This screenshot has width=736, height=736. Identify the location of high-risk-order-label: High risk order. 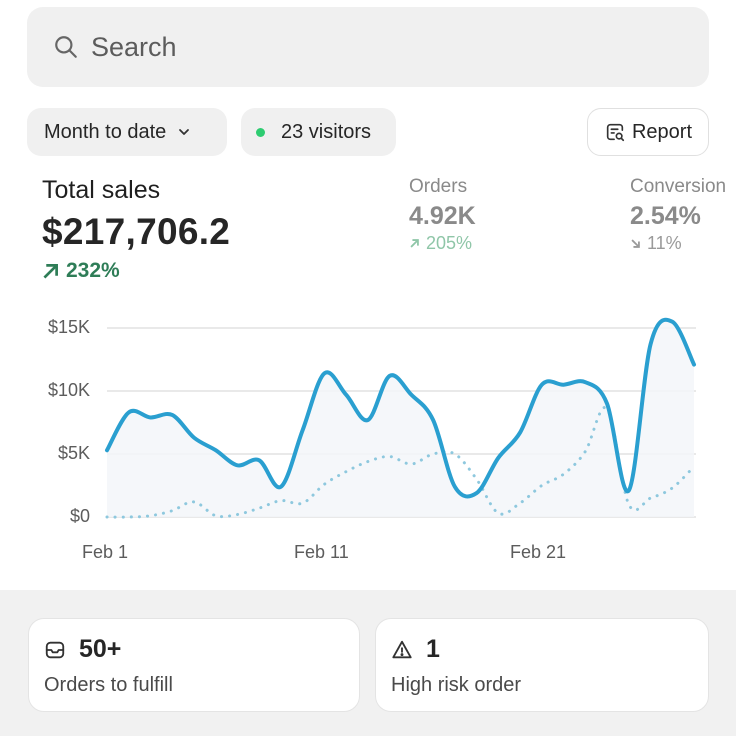
(456, 685).